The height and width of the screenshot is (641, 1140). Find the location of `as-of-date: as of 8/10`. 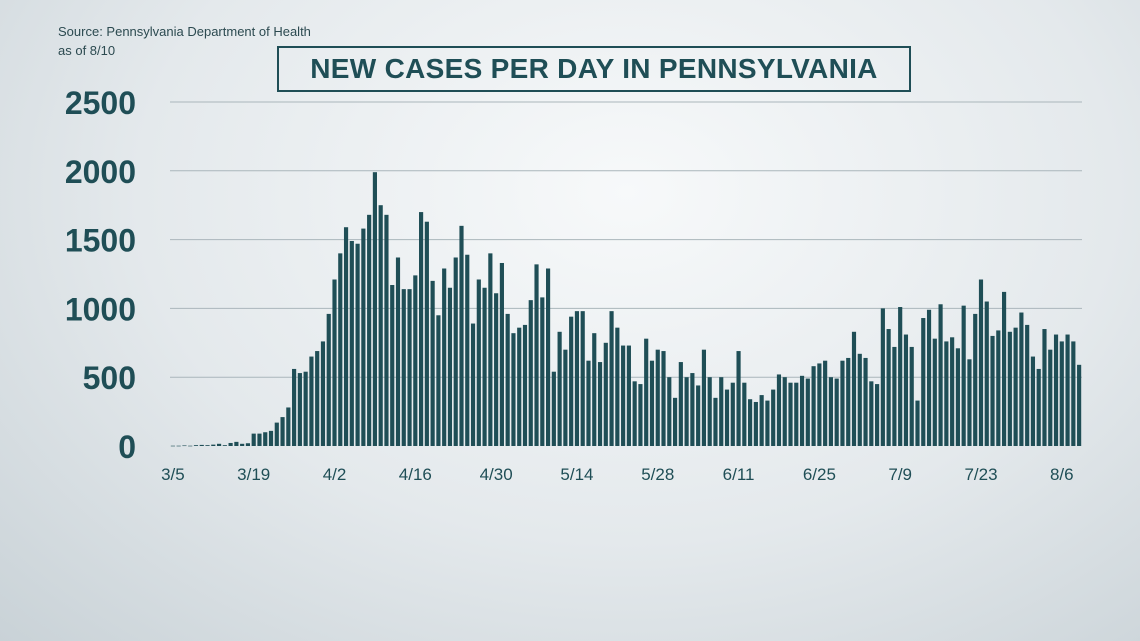

as-of-date: as of 8/10 is located at coordinates (87, 50).